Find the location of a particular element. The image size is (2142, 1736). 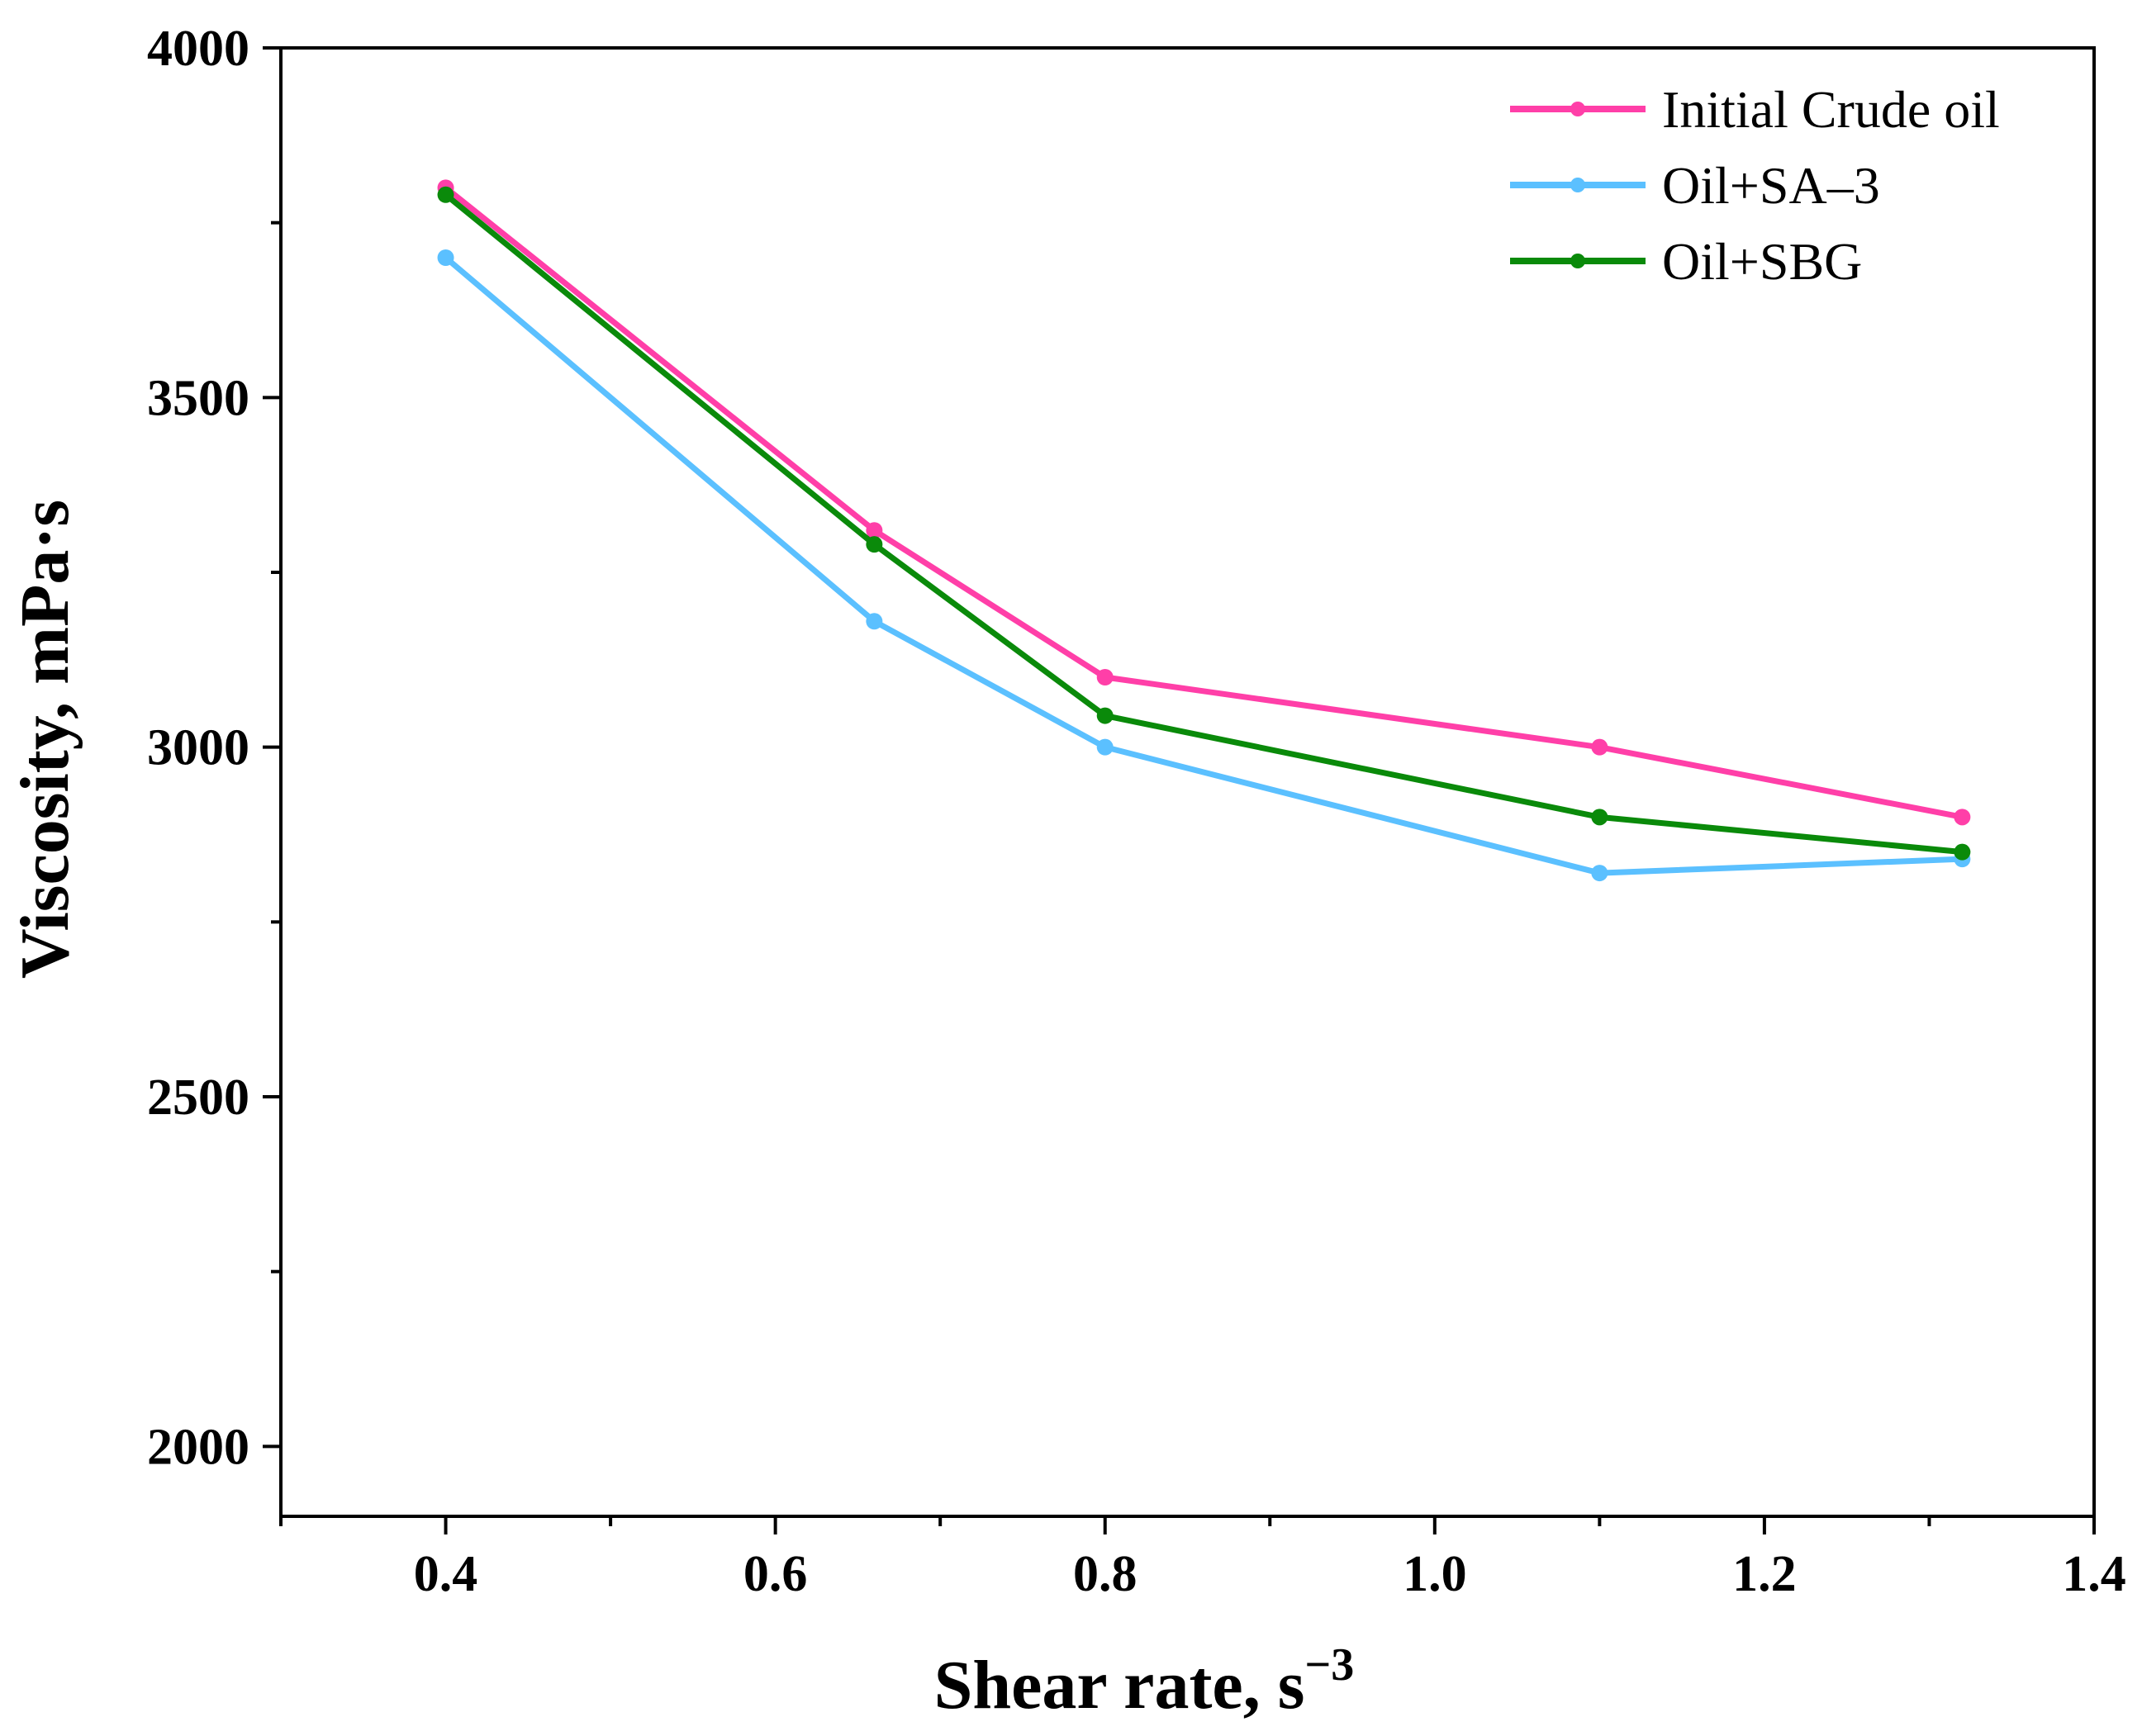

legend-label: Oil+SA–3 is located at coordinates (1771, 185).